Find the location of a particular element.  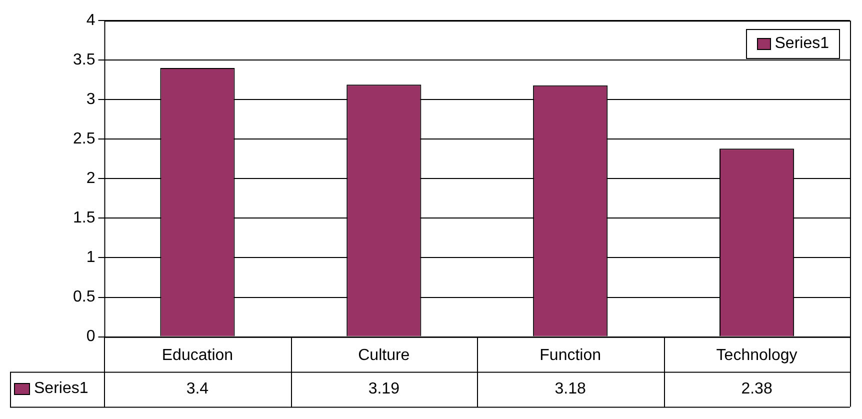

legend-label: Series1 is located at coordinates (801, 43).